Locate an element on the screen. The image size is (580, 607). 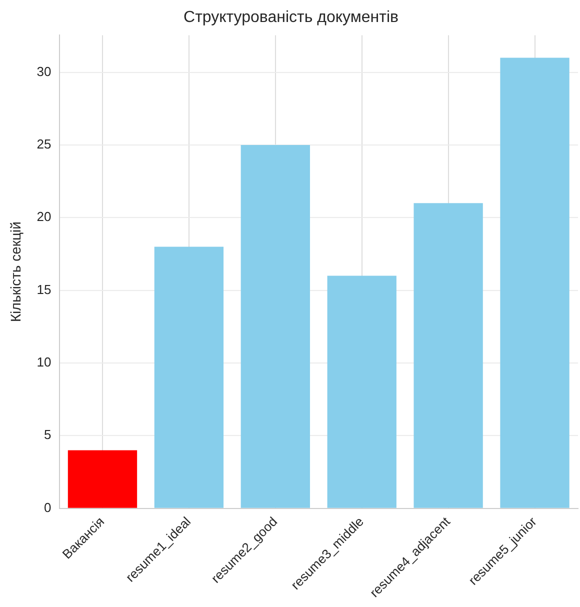
y-tick-label: 15 is located at coordinates (44, 289).